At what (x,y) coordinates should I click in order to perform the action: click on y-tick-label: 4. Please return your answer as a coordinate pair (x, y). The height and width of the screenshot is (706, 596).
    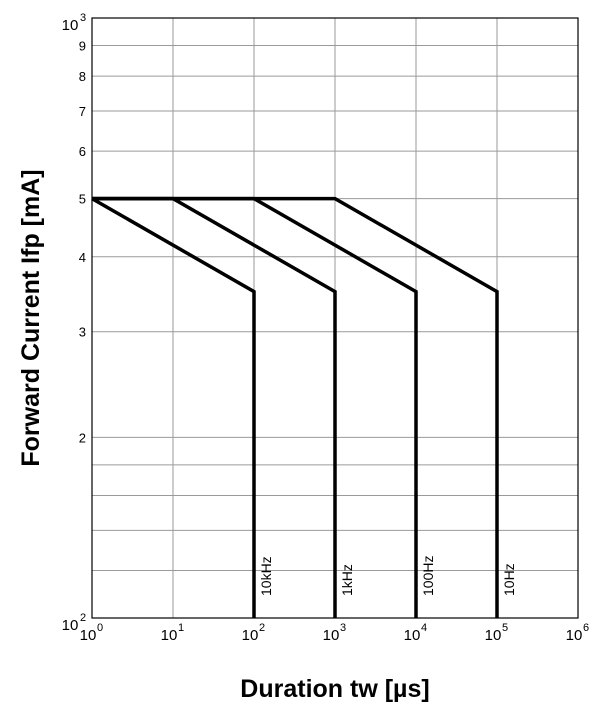
    Looking at the image, I should click on (82, 257).